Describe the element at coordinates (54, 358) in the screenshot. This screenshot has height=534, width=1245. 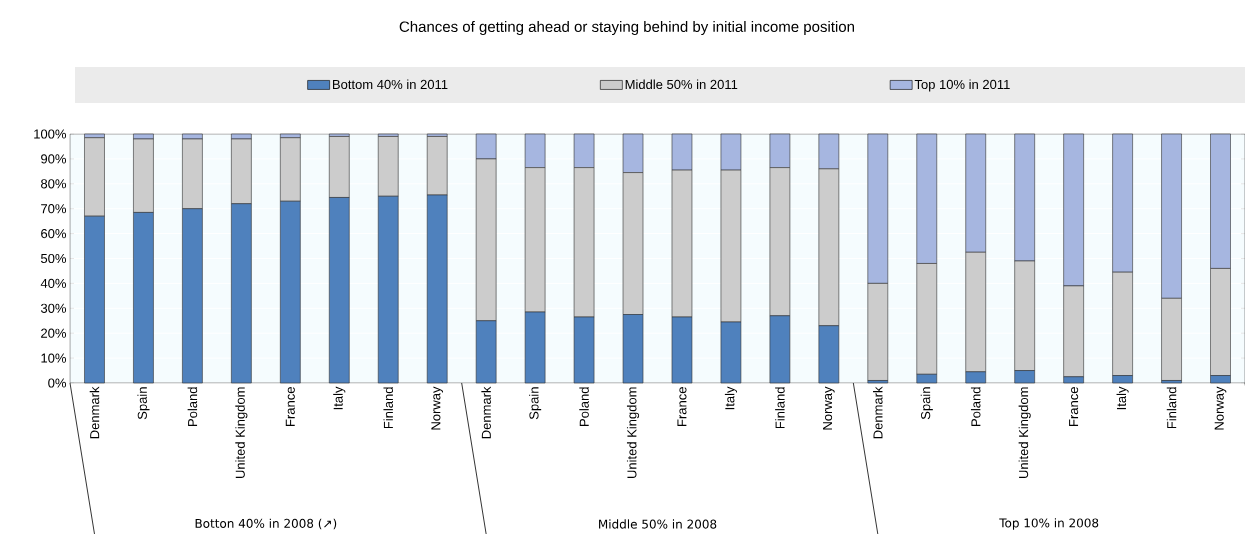
I see `y-tick-label: 10%` at that location.